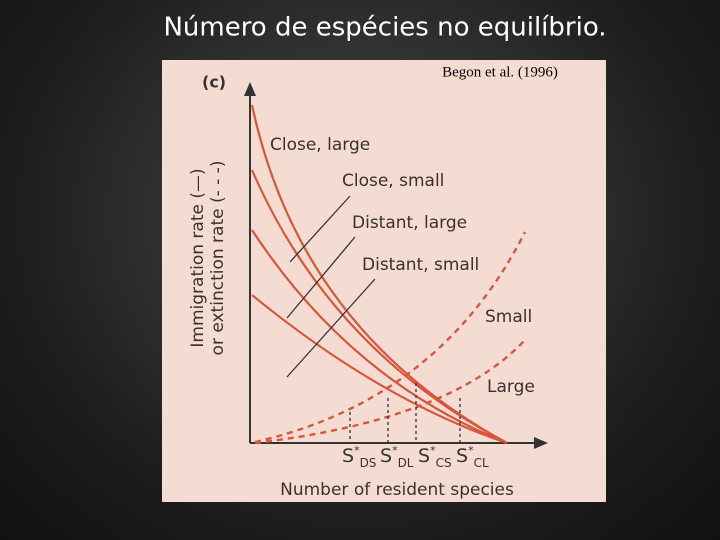 The width and height of the screenshot is (720, 540). What do you see at coordinates (393, 181) in the screenshot?
I see `curve-label: Close, small` at bounding box center [393, 181].